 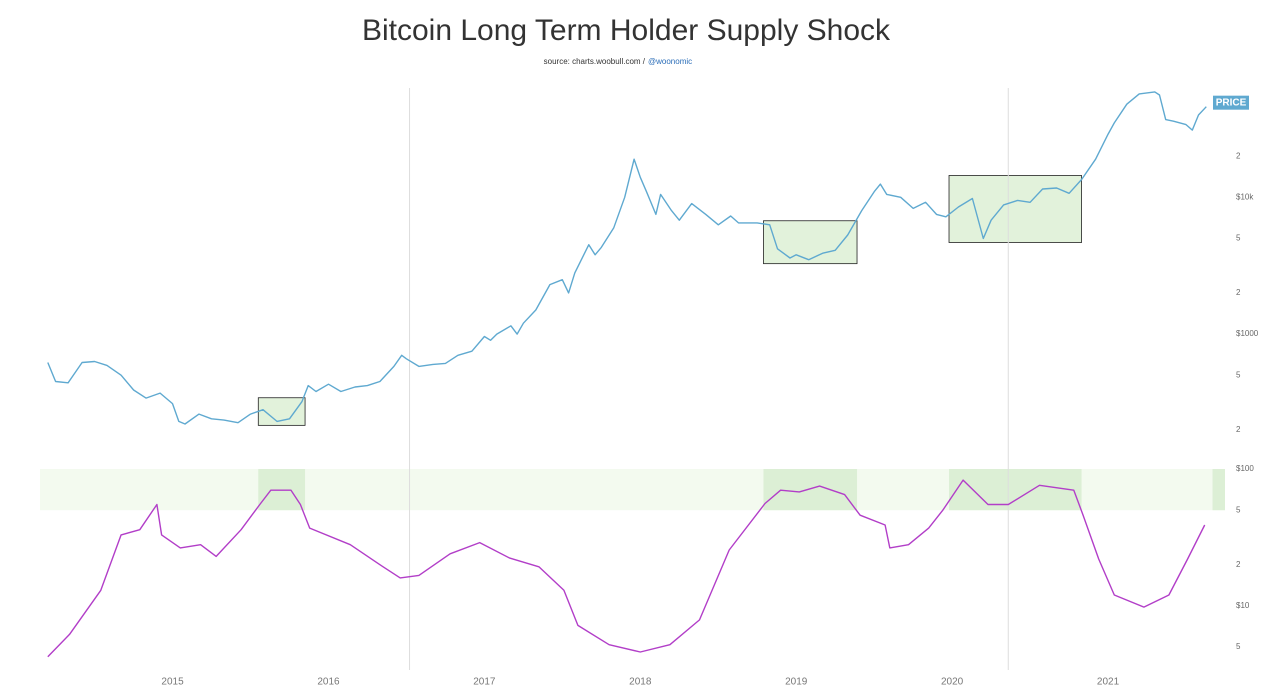 I want to click on y-tick-label: $10, so click(x=1243, y=605).